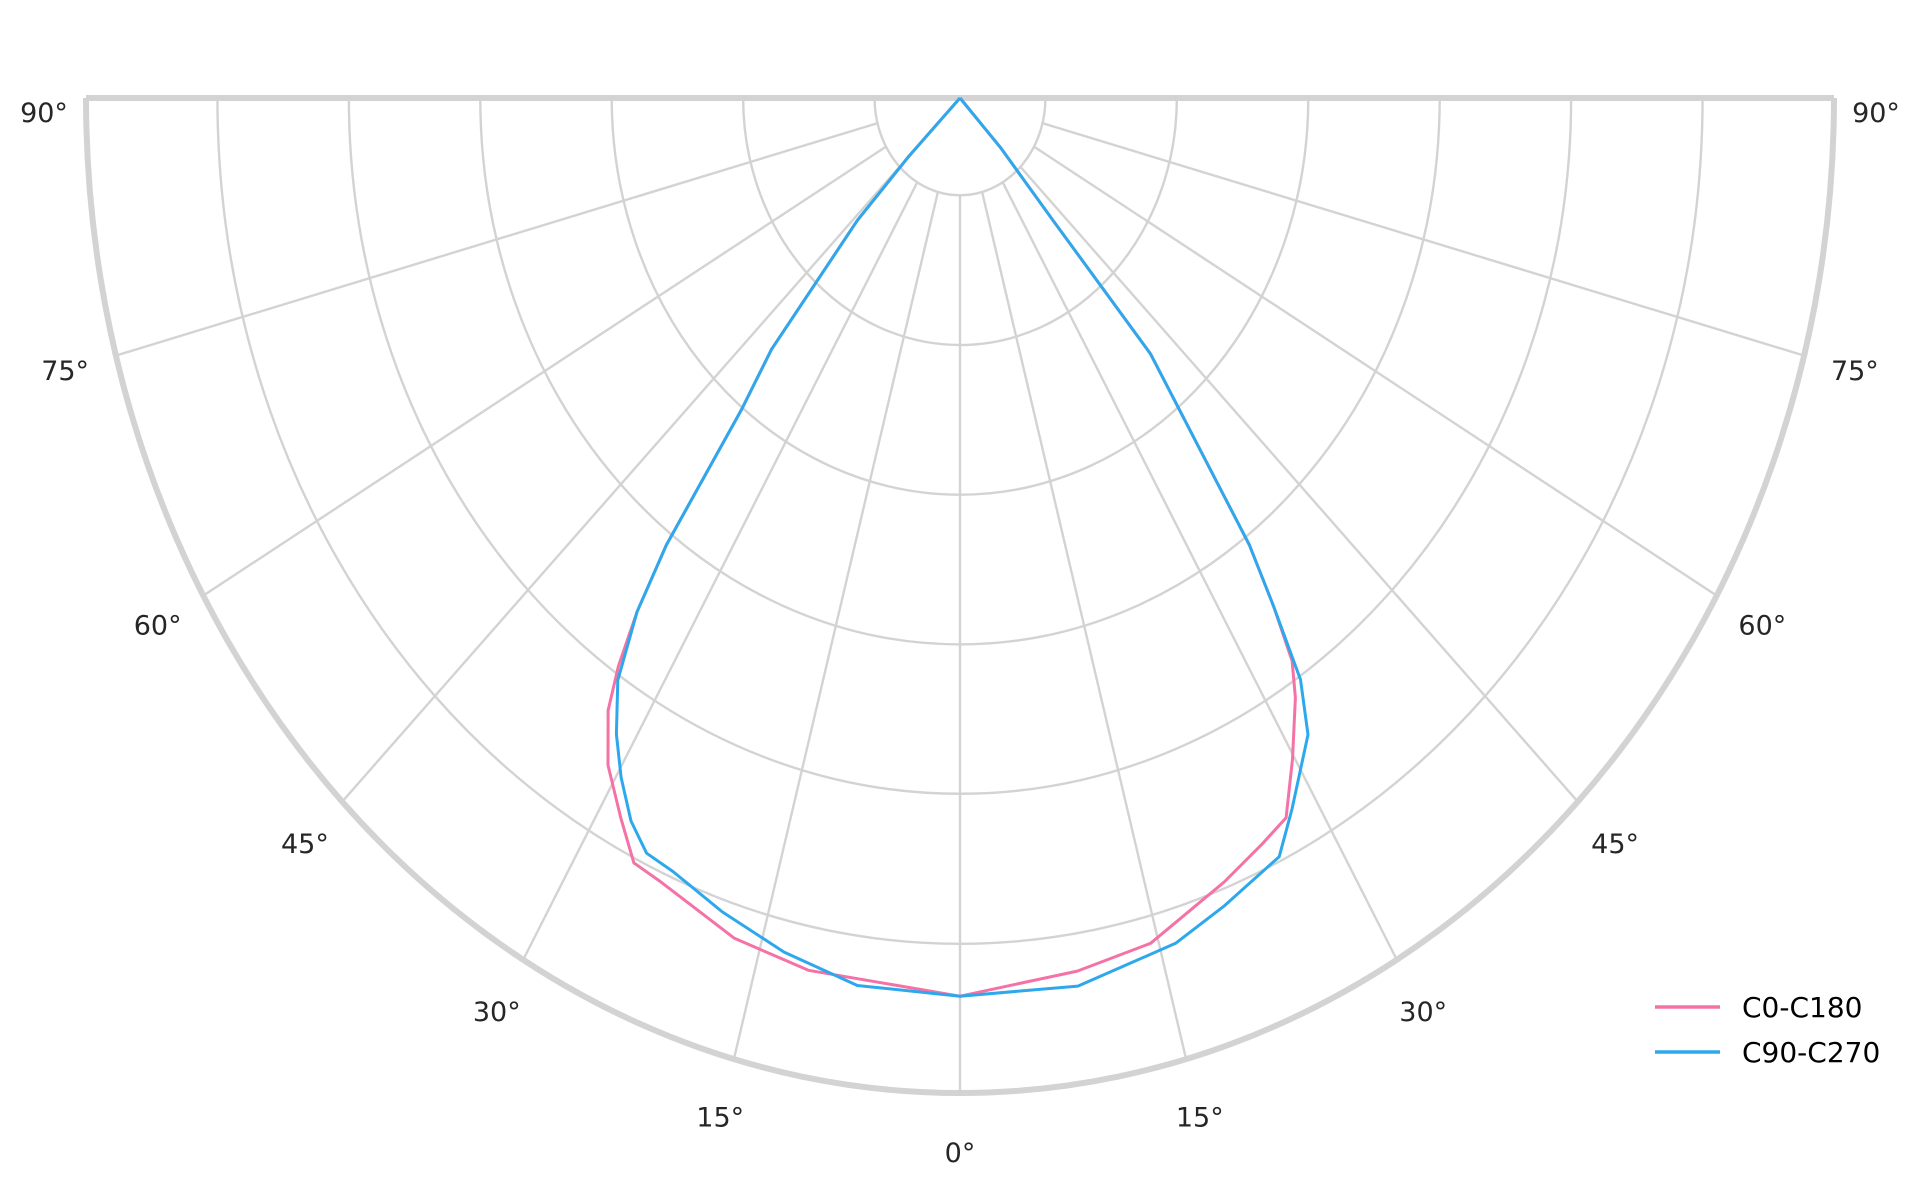 The height and width of the screenshot is (1177, 1920). I want to click on radial-ring, so click(960, 147).